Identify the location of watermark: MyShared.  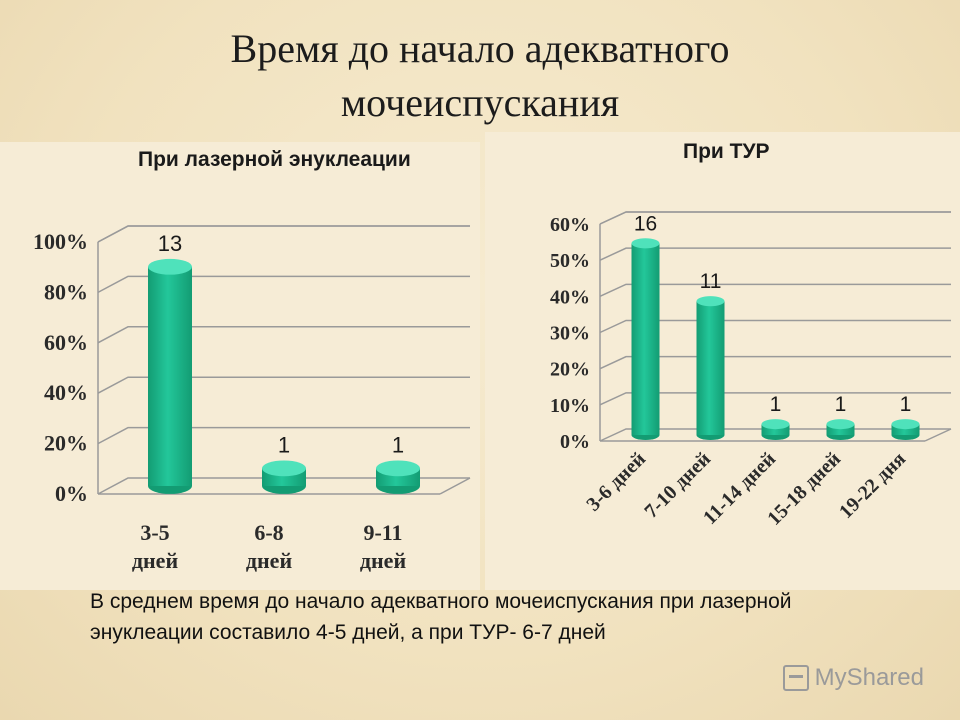
(853, 678).